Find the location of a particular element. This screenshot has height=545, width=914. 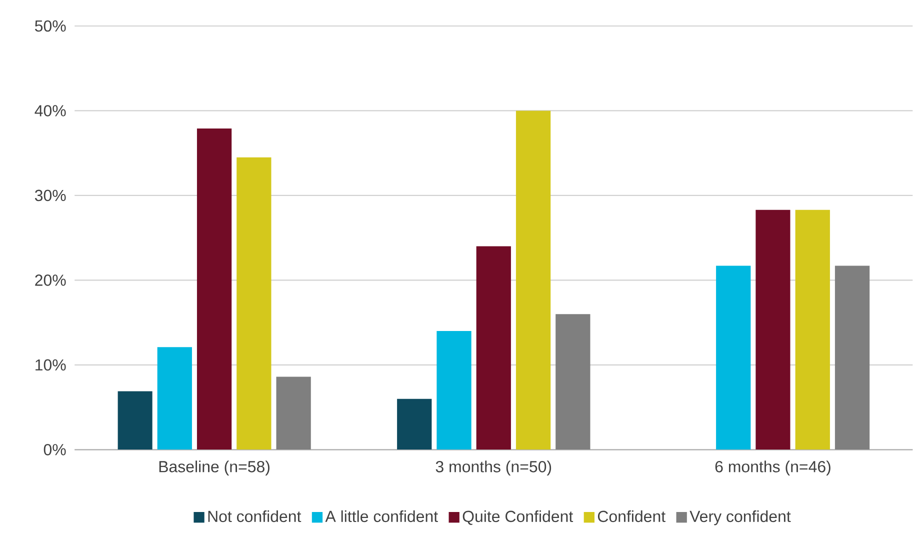

y-tick-label: 0% is located at coordinates (55, 450).